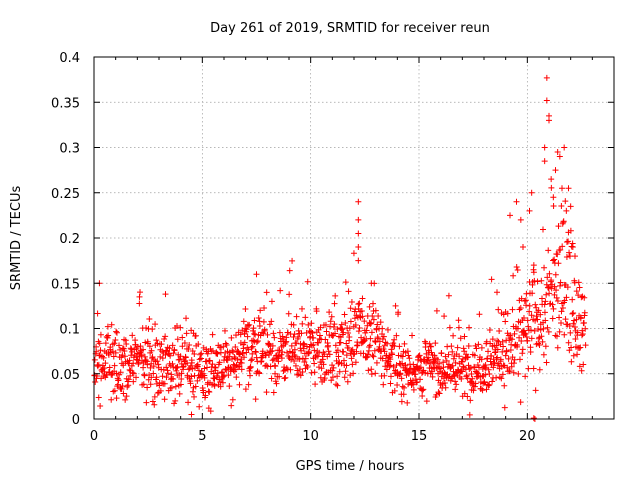 This screenshot has width=640, height=480. I want to click on y-axis-tick-labels: 0 0.05 0.1 0.15 0.2 0.25 0.3 0.35 0.4, so click(65, 239).